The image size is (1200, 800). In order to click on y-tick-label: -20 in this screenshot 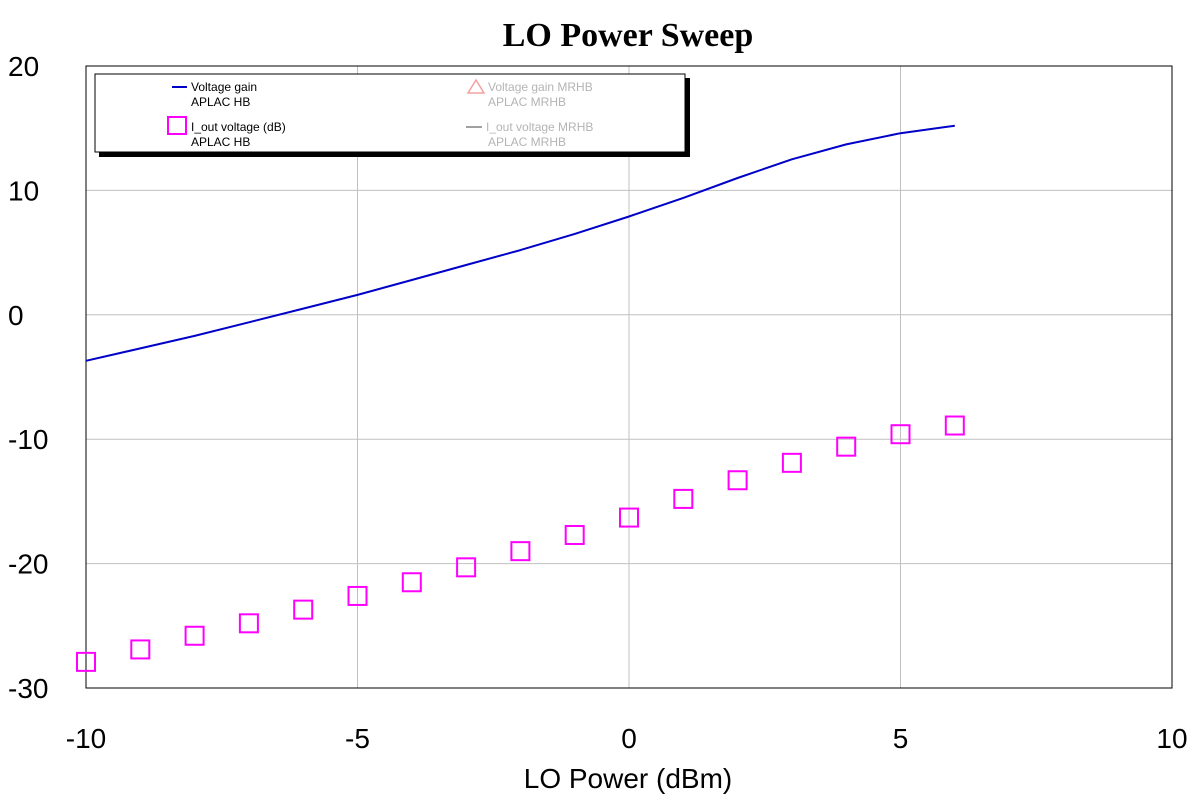, I will do `click(28, 564)`.